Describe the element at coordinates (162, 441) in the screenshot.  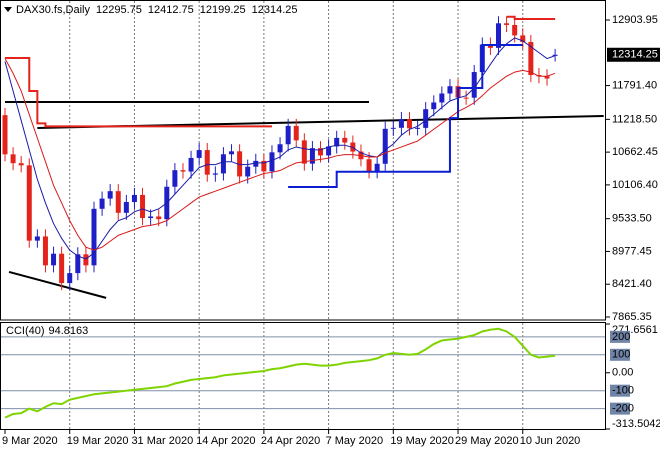
I see `x-tick-label: 31 Mar 2020` at that location.